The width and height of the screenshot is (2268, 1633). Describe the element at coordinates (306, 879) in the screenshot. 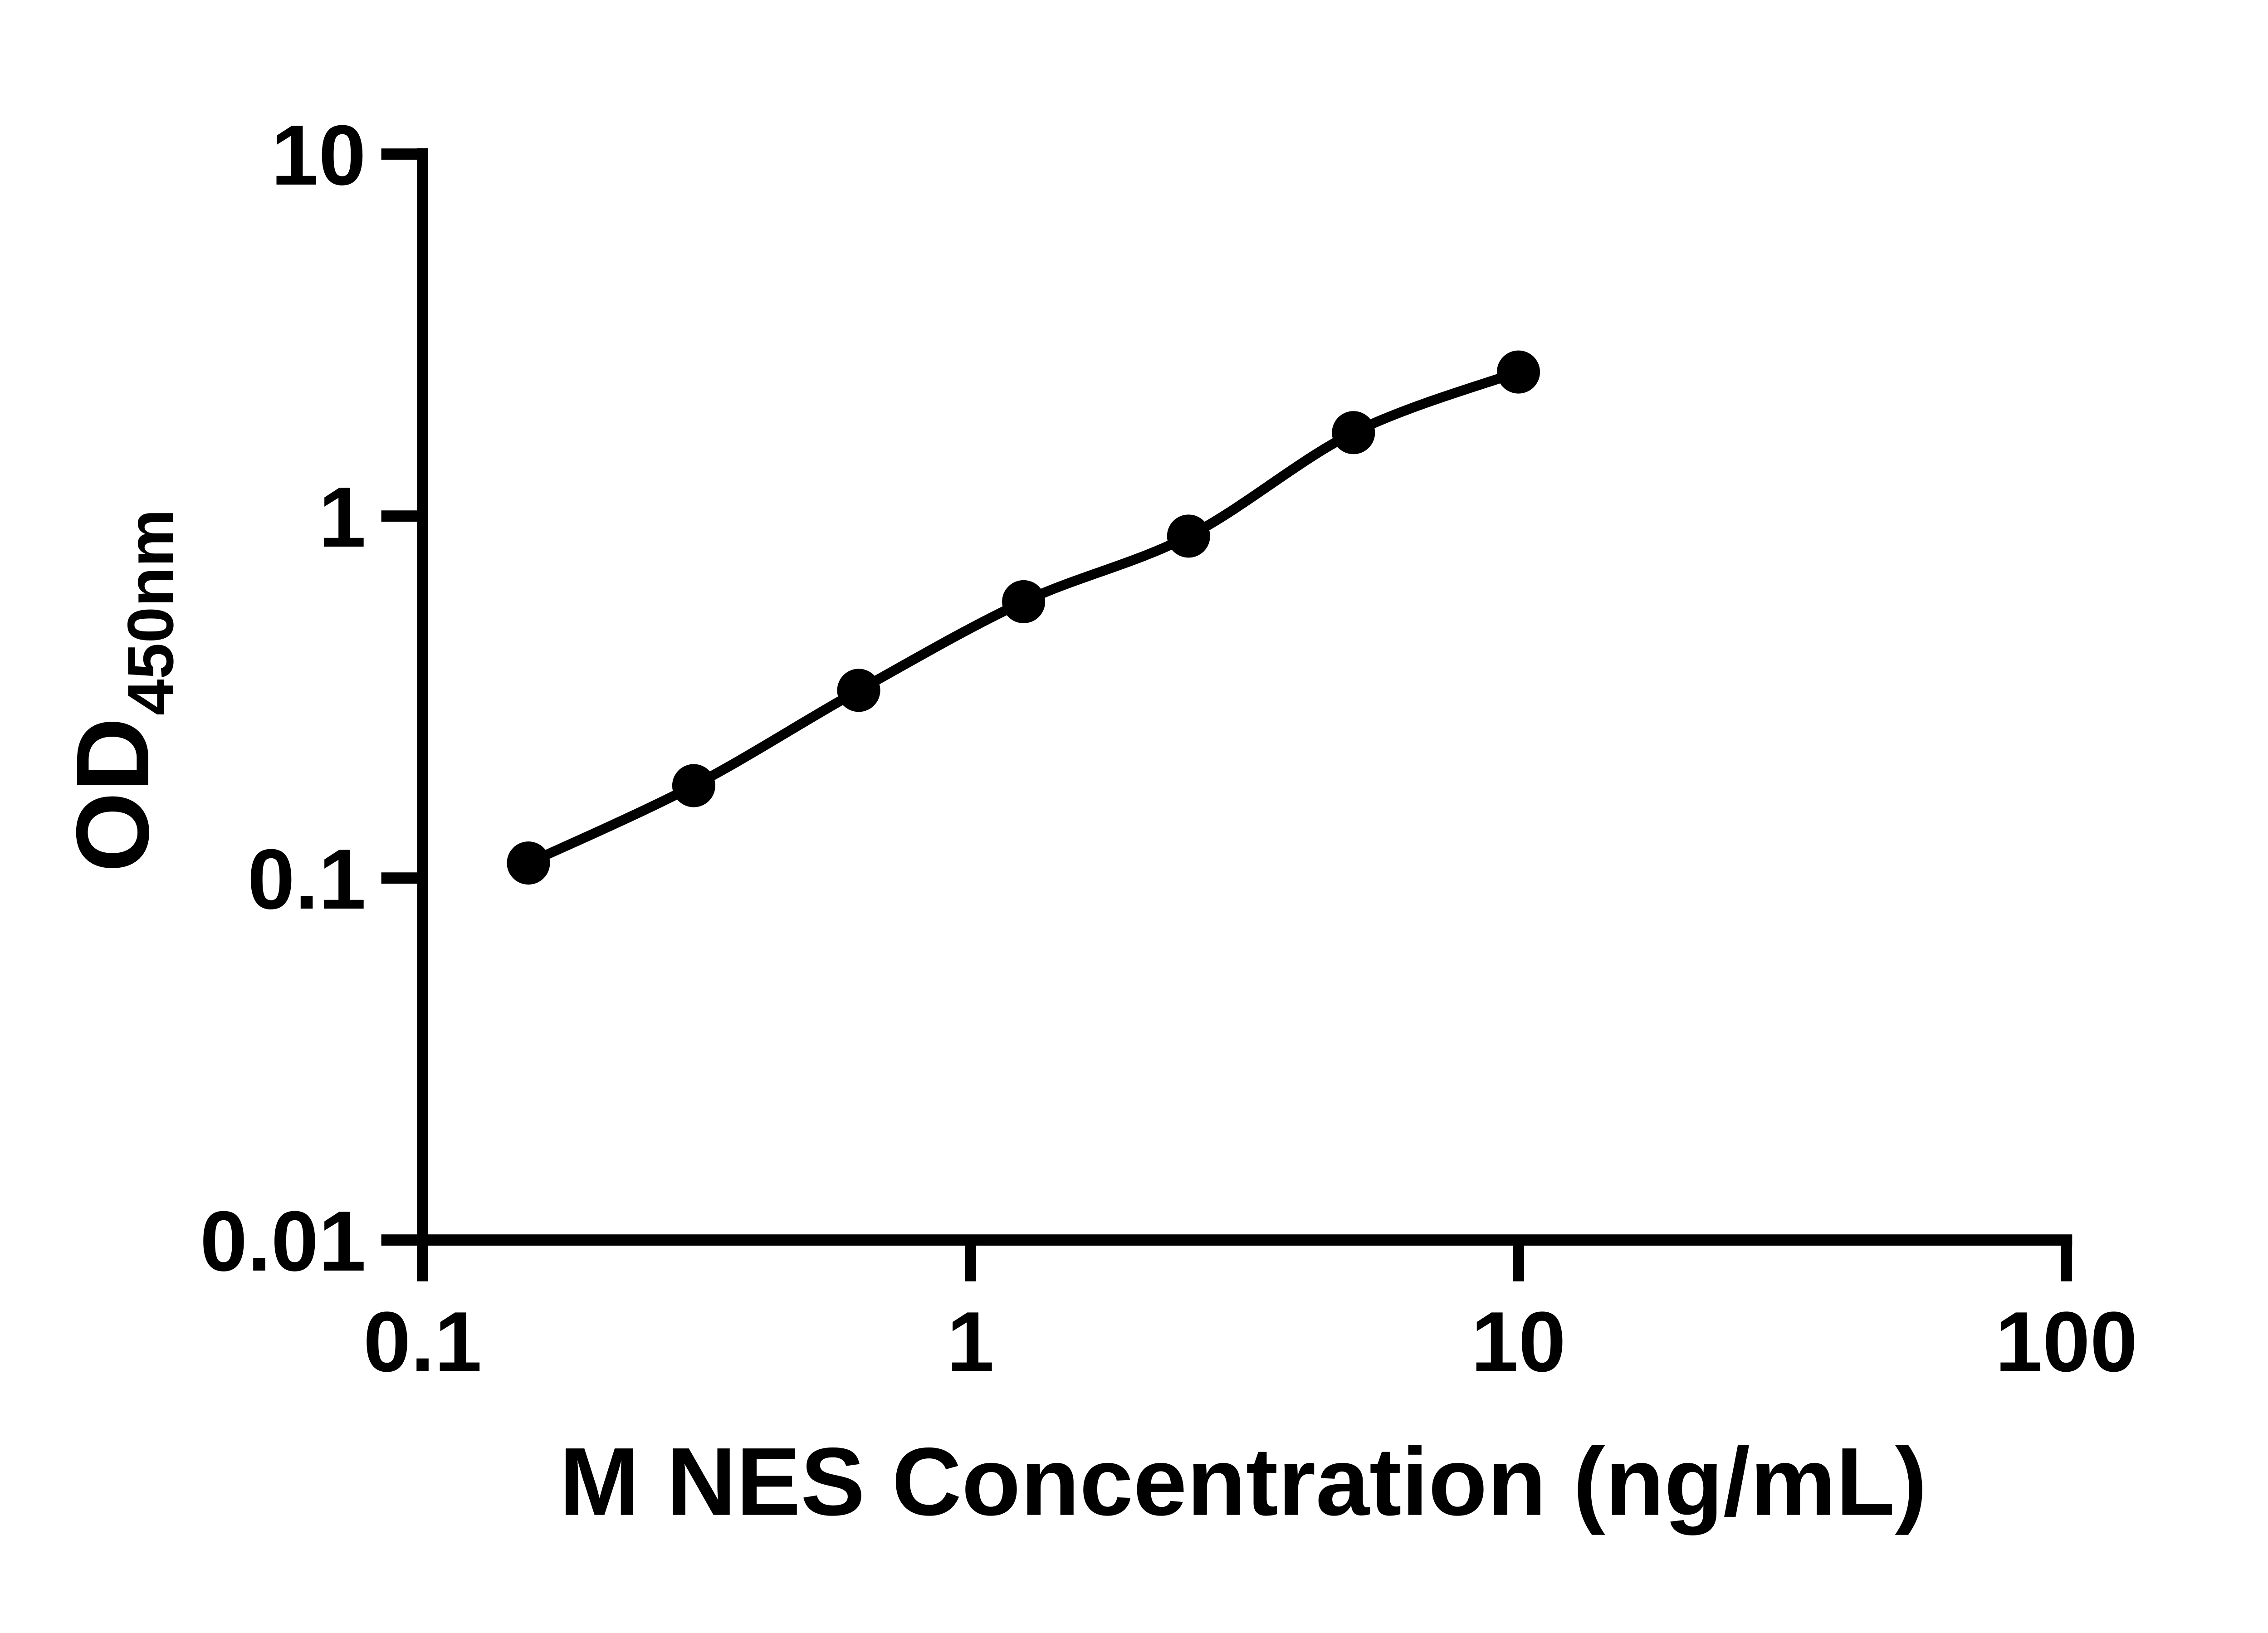

I see `y-tick-label: 0.1` at that location.